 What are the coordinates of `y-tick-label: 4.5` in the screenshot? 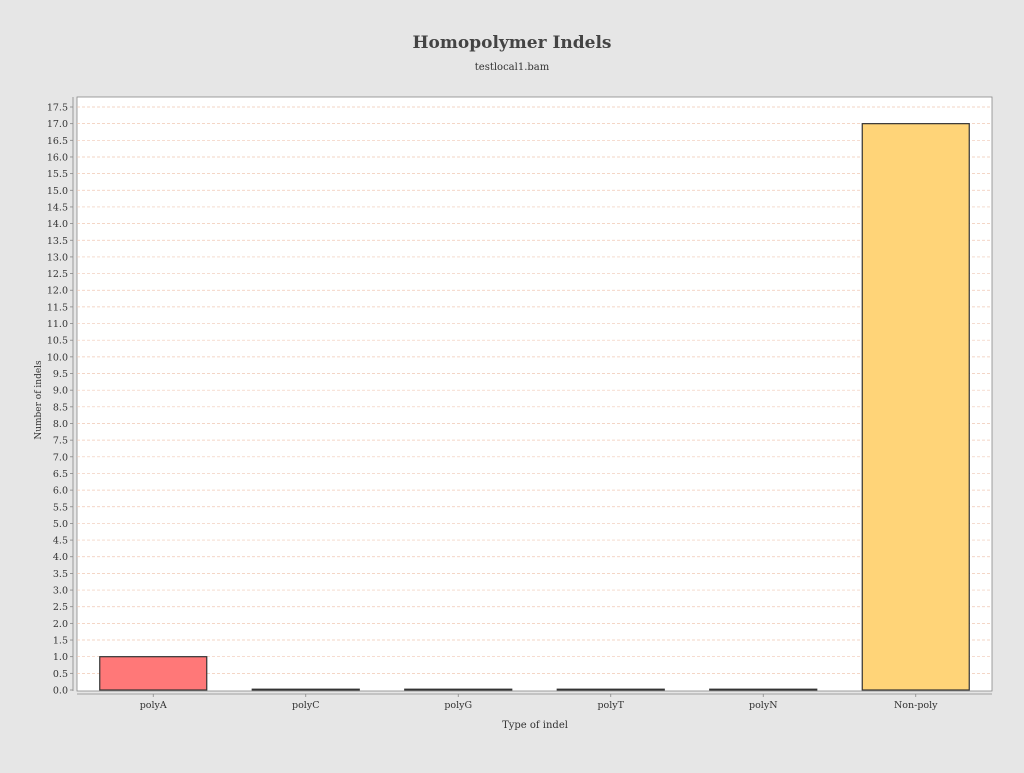 It's located at (60, 541).